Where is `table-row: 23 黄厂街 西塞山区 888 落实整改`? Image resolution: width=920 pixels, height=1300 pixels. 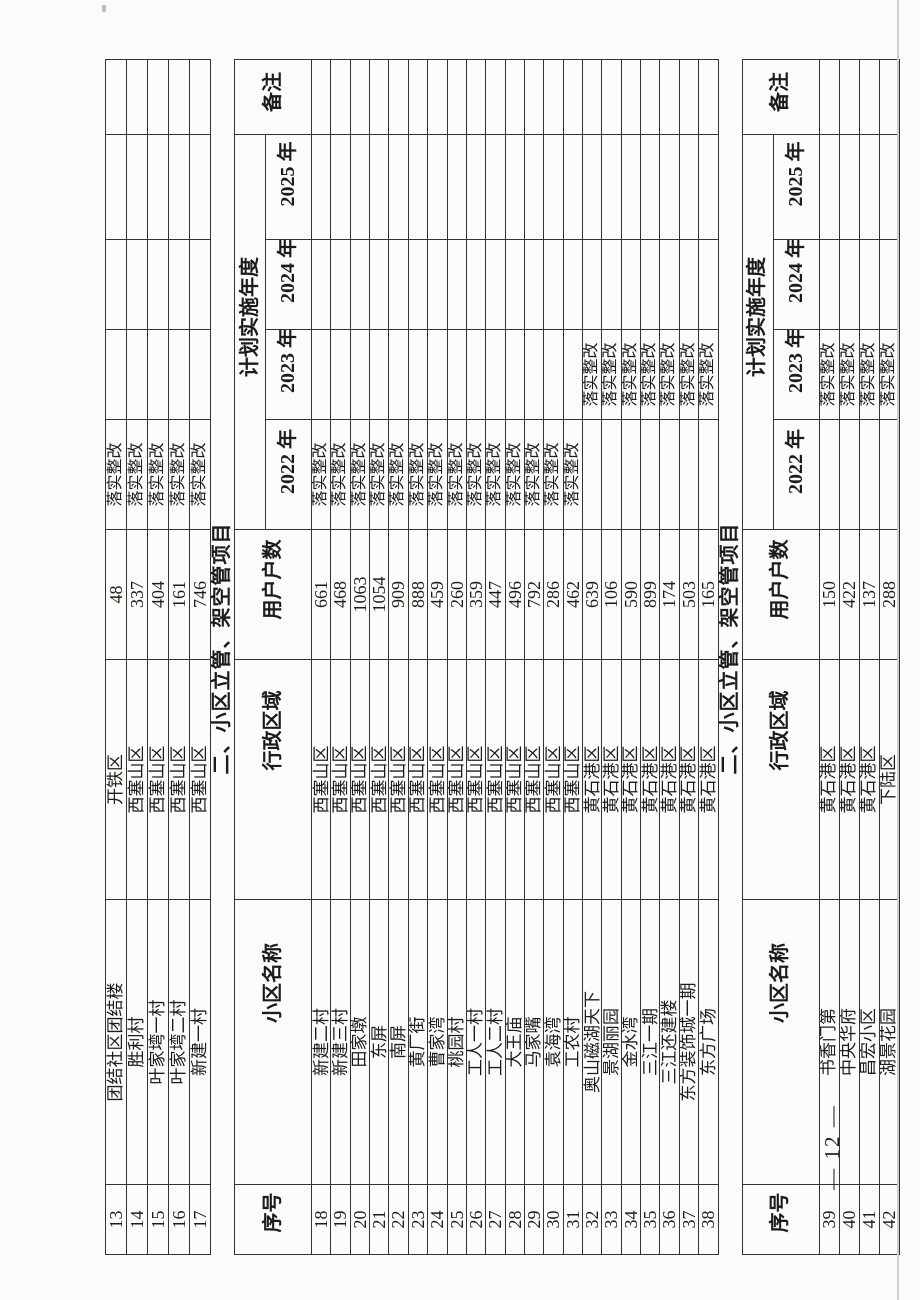
table-row: 23 黄厂街 西塞山区 888 落实整改 is located at coordinates (418, 657).